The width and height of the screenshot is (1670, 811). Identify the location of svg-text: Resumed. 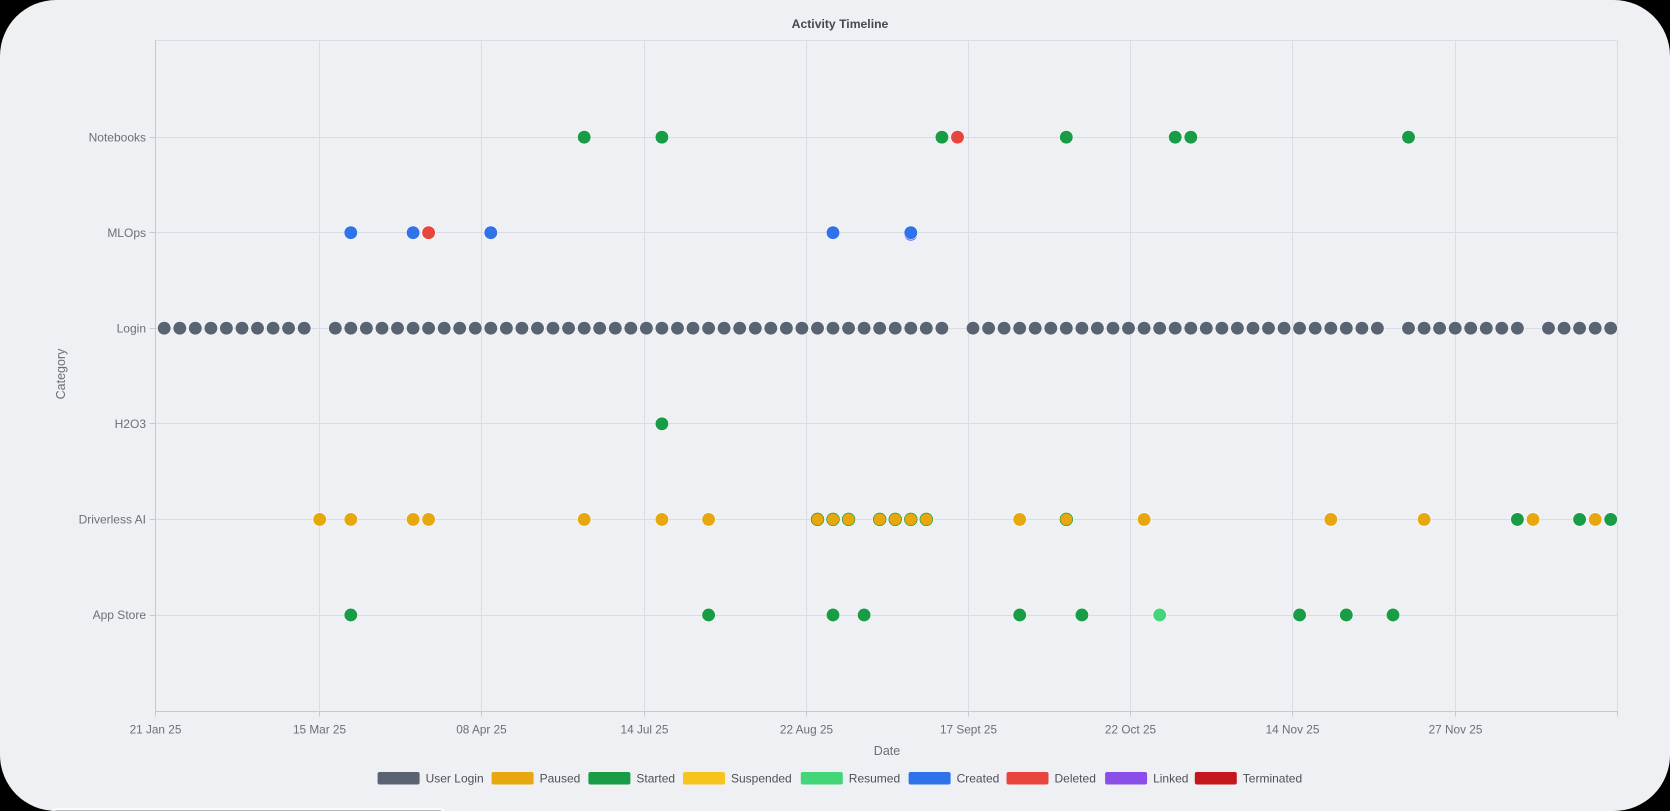
(874, 779).